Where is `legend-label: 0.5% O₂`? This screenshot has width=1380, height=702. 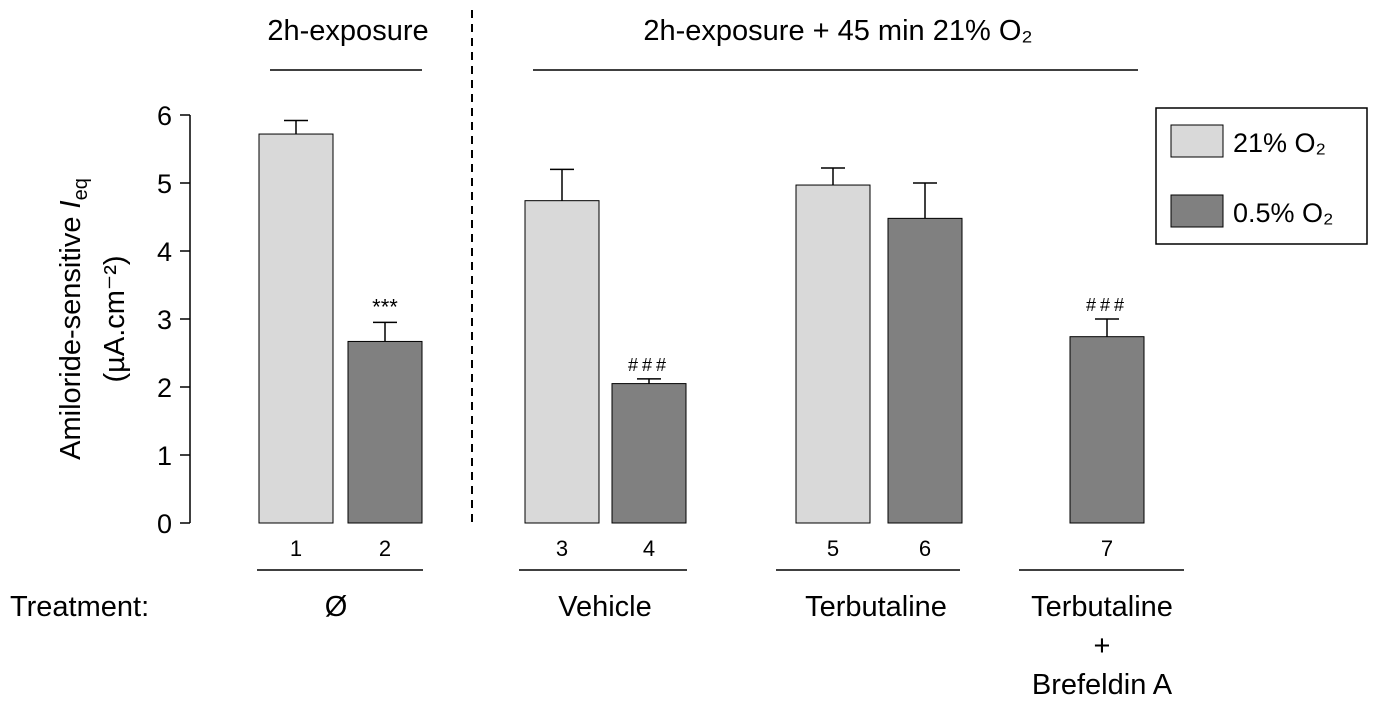
legend-label: 0.5% O₂ is located at coordinates (1283, 213).